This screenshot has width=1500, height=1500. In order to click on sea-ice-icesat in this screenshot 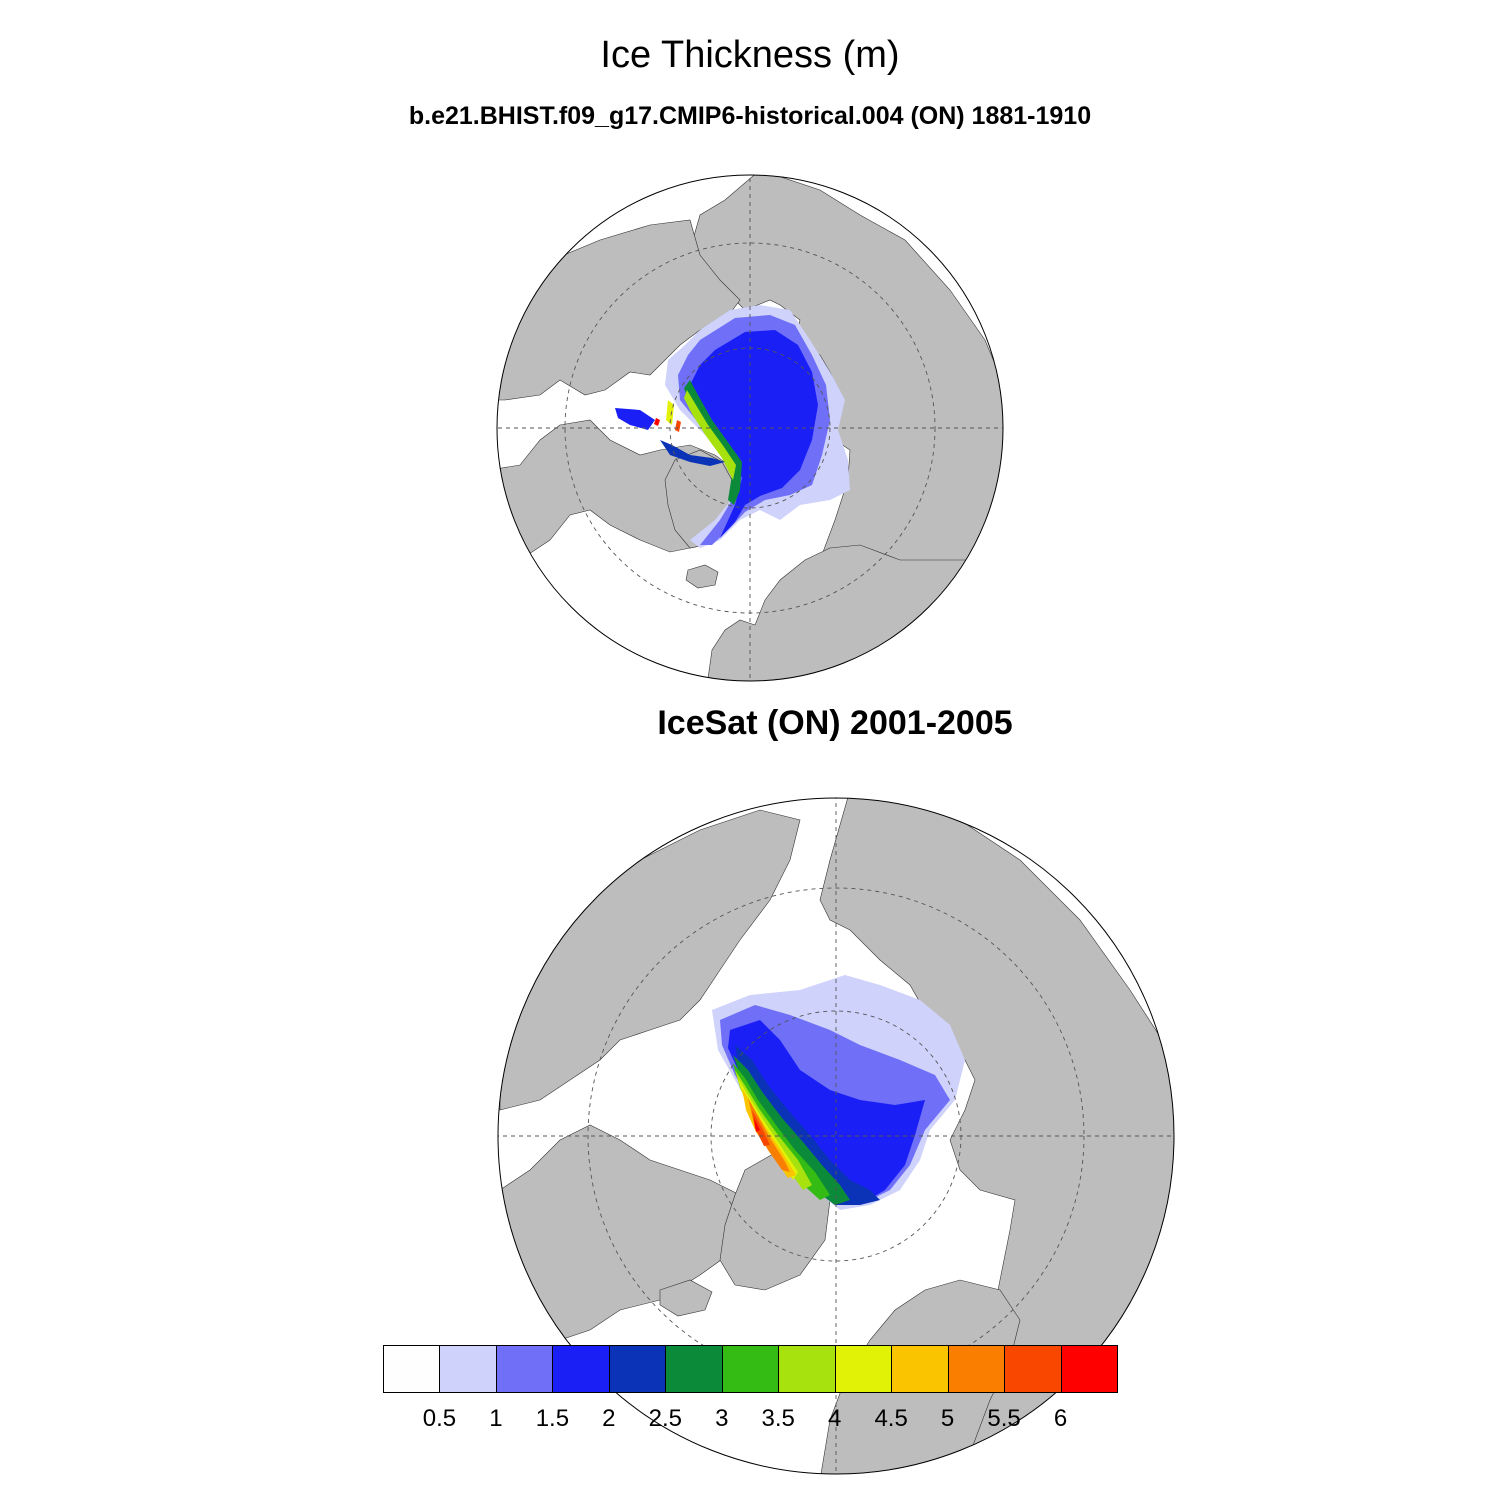, I will do `click(838, 1092)`.